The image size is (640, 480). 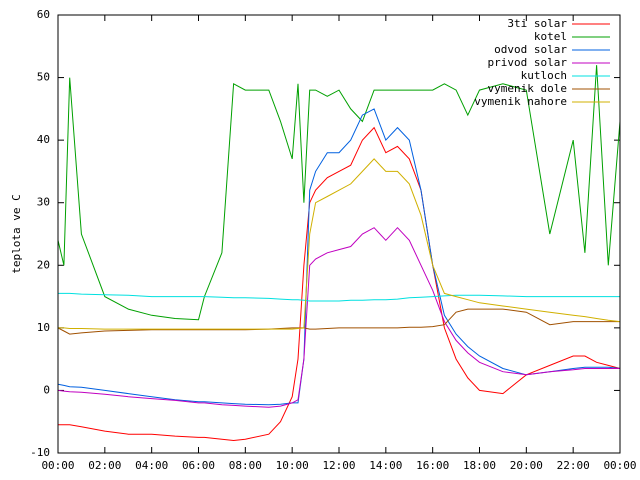 I want to click on legend-label: odvod solar, so click(x=530, y=49).